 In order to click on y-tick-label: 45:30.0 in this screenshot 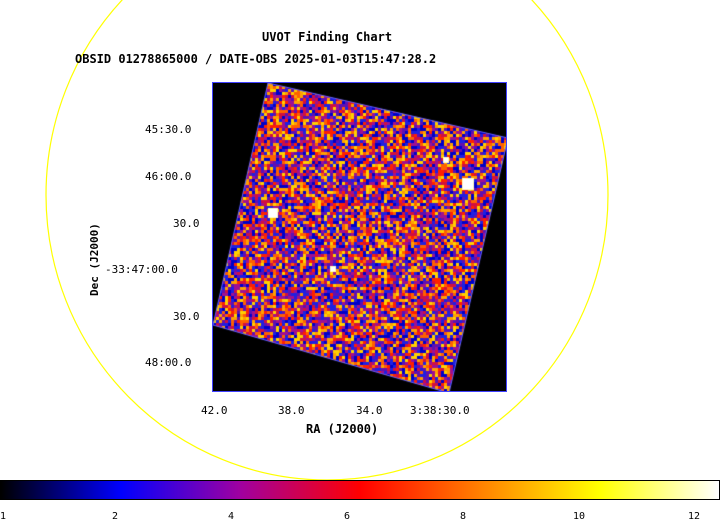, I will do `click(168, 129)`.